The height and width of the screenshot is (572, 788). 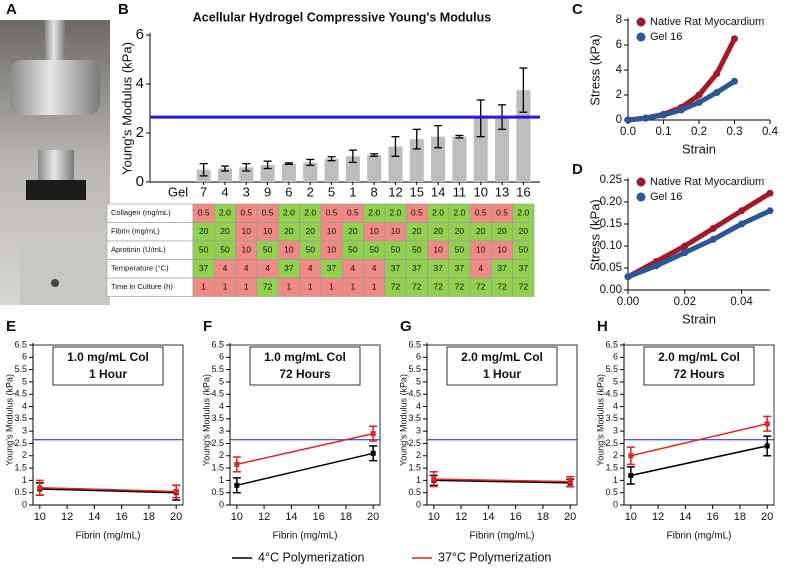 What do you see at coordinates (55, 42) in the screenshot?
I see `photo-screw` at bounding box center [55, 42].